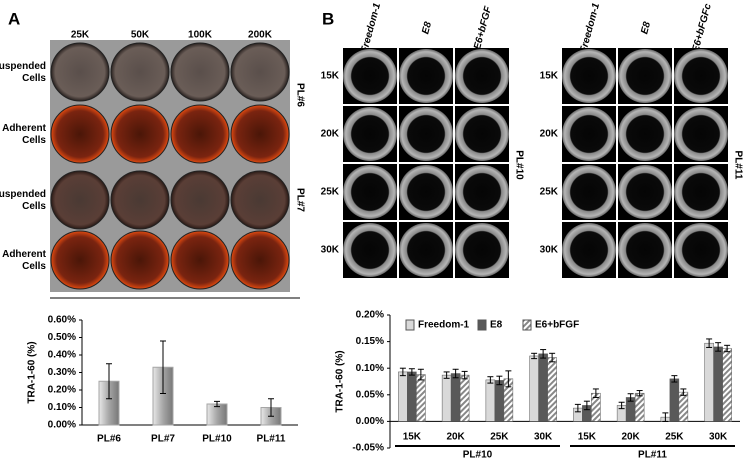  Describe the element at coordinates (260, 35) in the screenshot. I see `column-label: 200K` at that location.